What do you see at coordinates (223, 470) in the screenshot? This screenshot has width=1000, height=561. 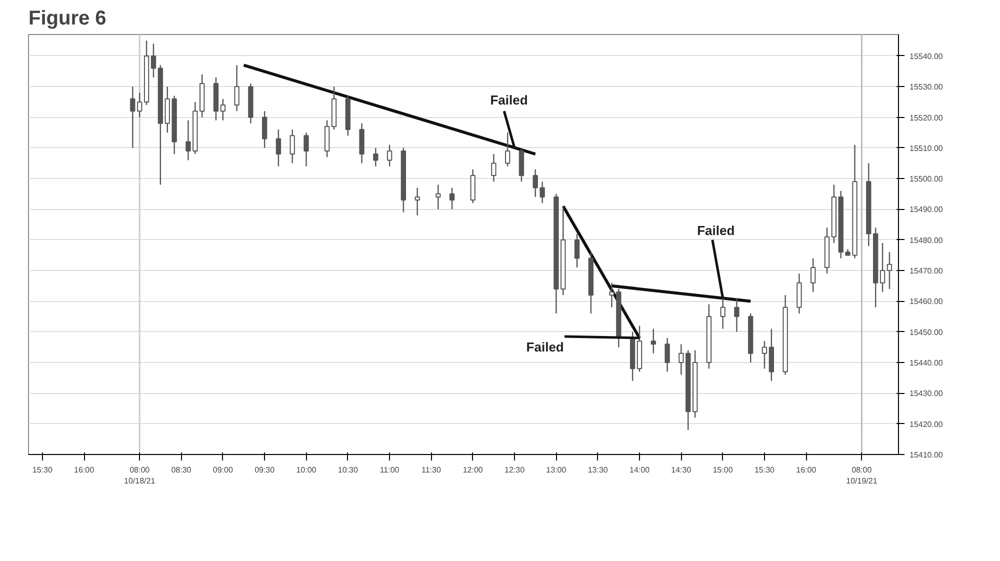 I see `x-tick-label: 09:00` at bounding box center [223, 470].